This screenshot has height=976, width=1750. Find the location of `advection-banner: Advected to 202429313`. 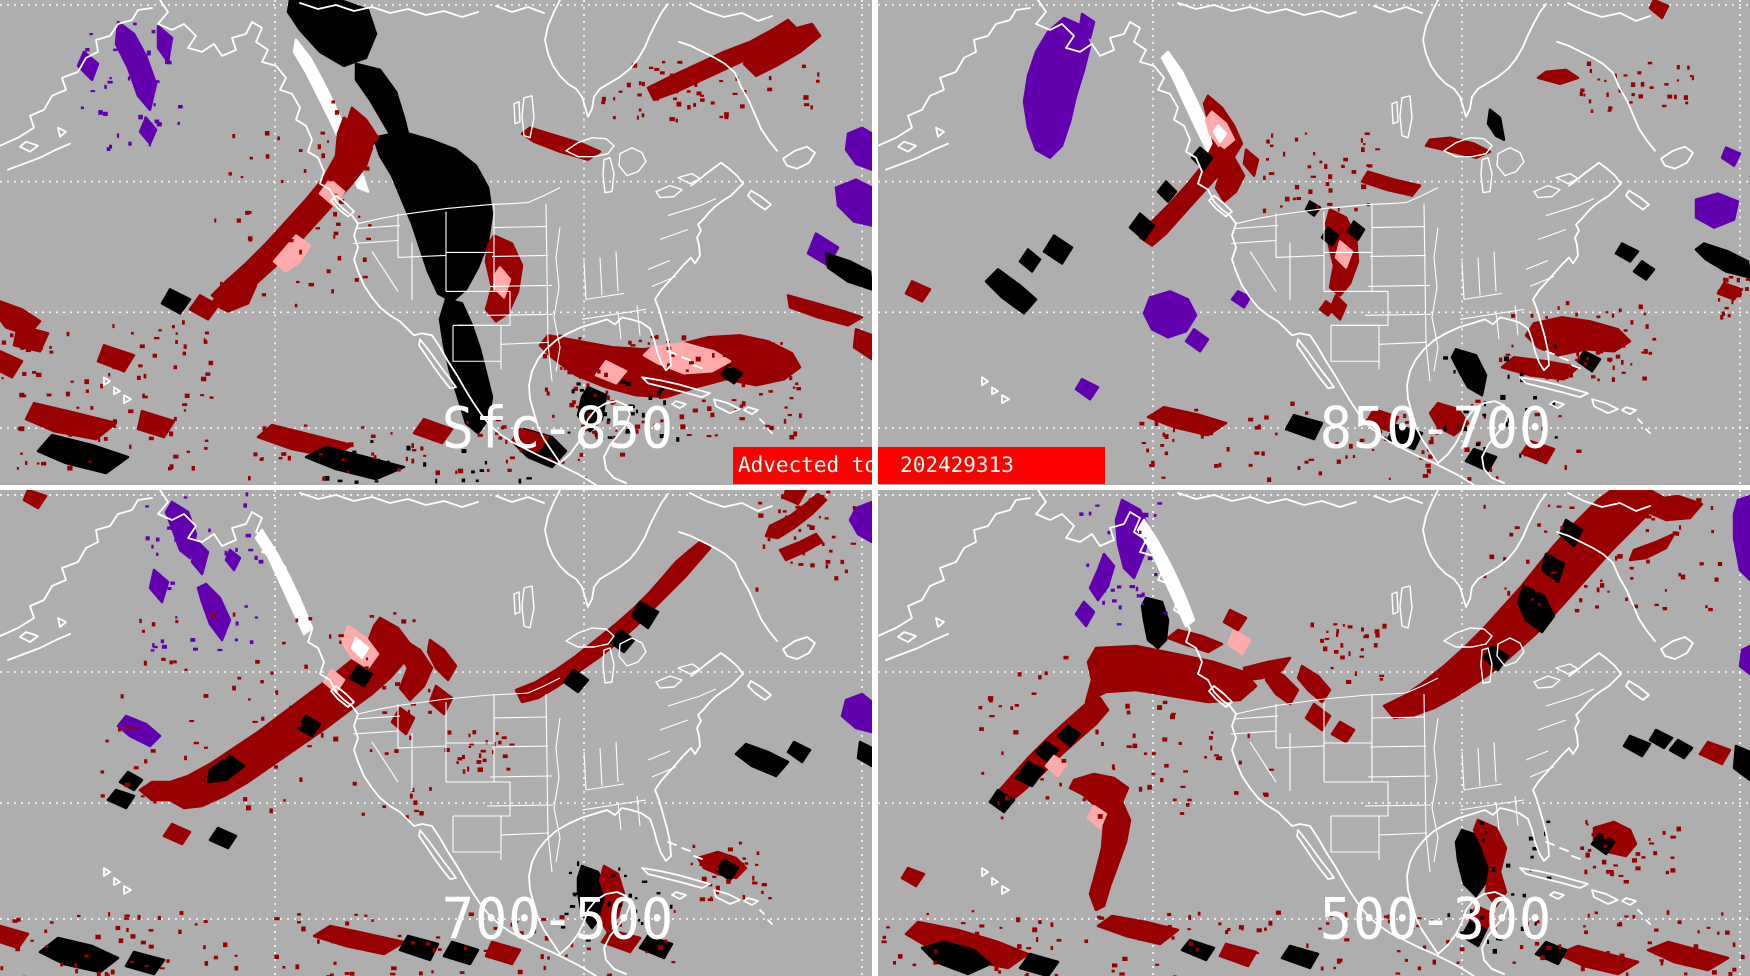

advection-banner: Advected to 202429313 is located at coordinates (919, 465).